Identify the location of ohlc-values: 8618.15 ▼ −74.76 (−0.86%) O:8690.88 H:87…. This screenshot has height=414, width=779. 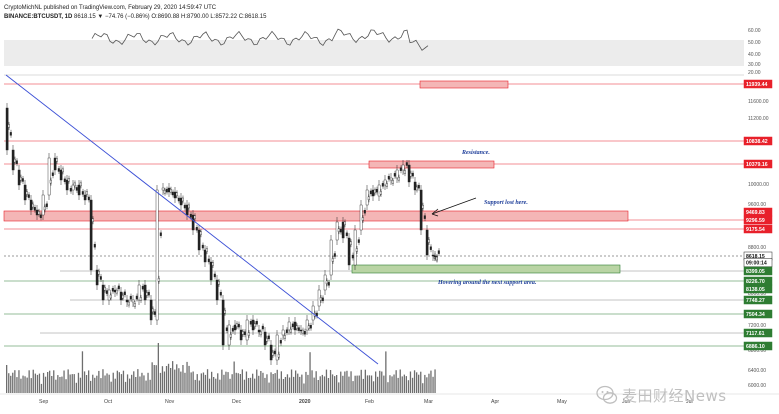
(170, 17).